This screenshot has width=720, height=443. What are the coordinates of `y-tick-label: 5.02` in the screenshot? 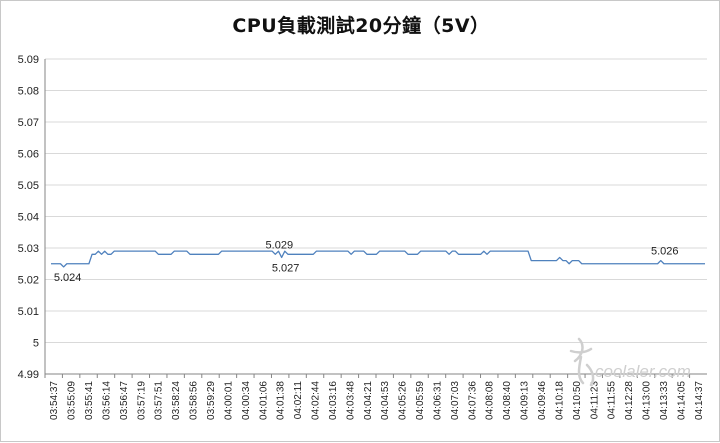 It's located at (28, 281).